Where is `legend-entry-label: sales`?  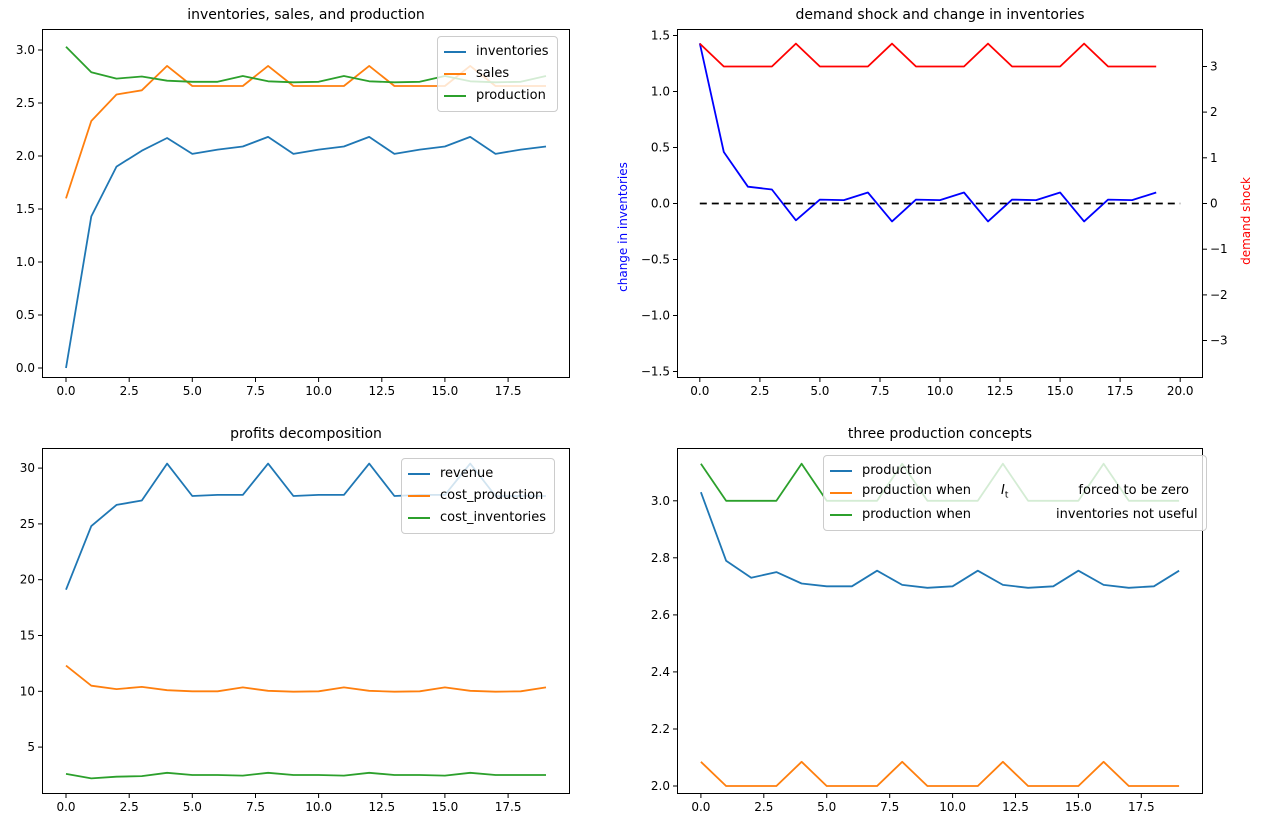 legend-entry-label: sales is located at coordinates (493, 73).